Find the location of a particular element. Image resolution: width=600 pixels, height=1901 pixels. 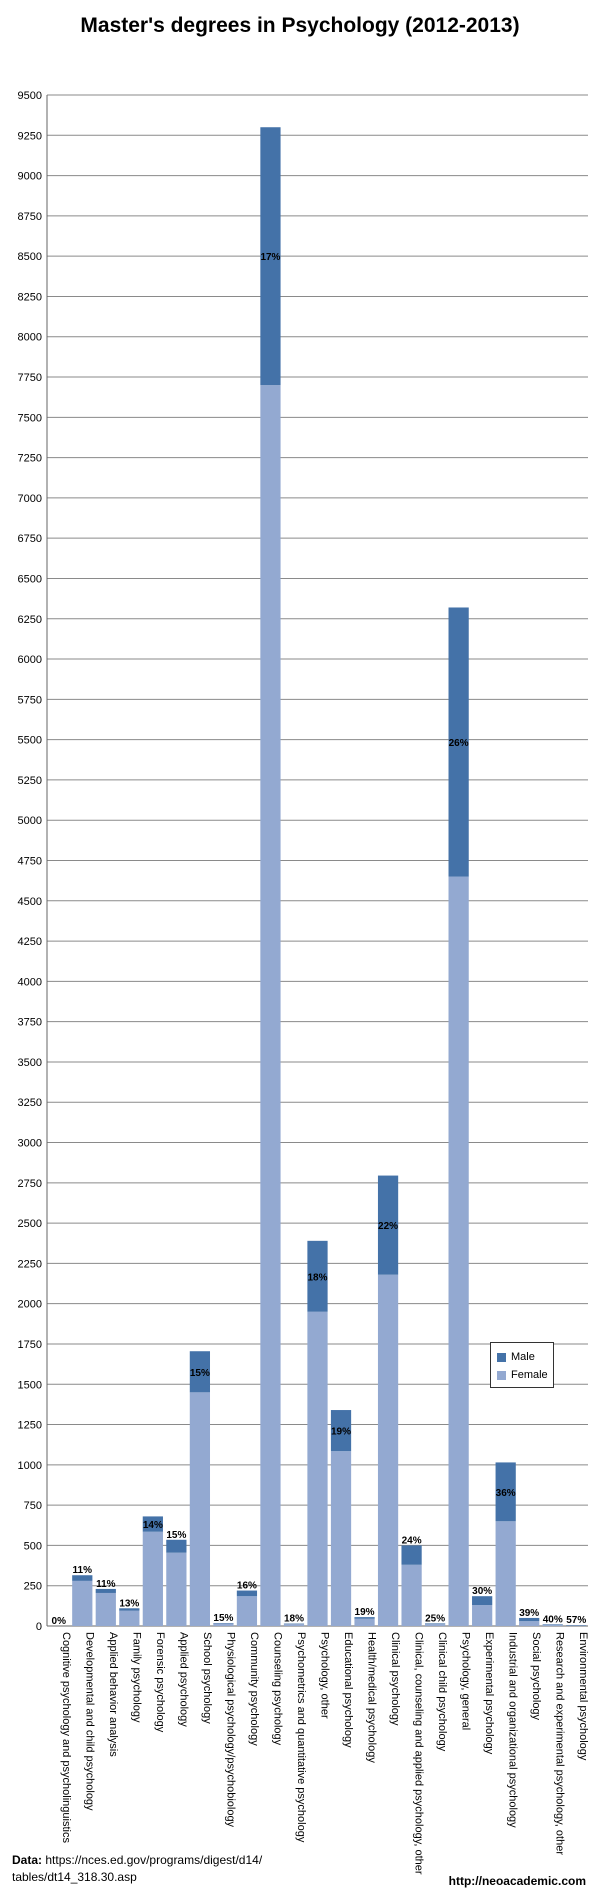

website-link: http://neoacademic.com is located at coordinates (517, 1881).